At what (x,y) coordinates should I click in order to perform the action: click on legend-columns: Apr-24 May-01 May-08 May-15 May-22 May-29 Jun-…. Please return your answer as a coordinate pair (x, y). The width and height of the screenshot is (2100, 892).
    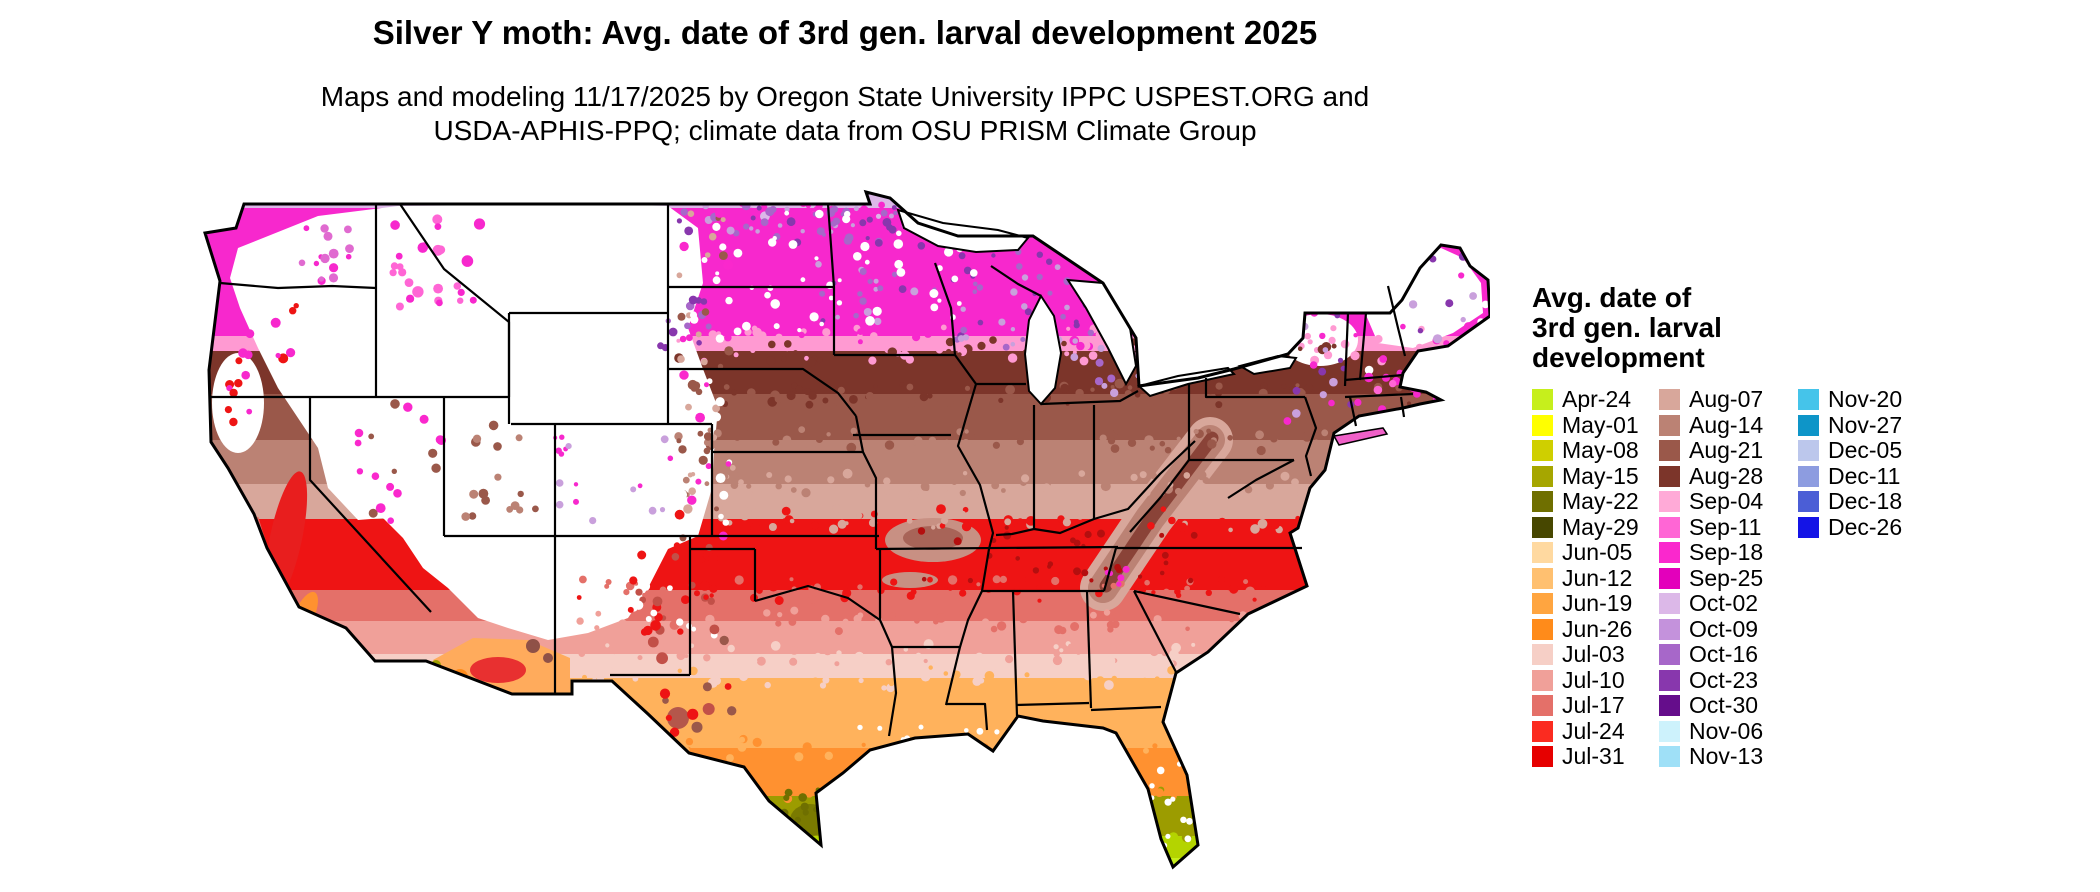
    Looking at the image, I should click on (1728, 578).